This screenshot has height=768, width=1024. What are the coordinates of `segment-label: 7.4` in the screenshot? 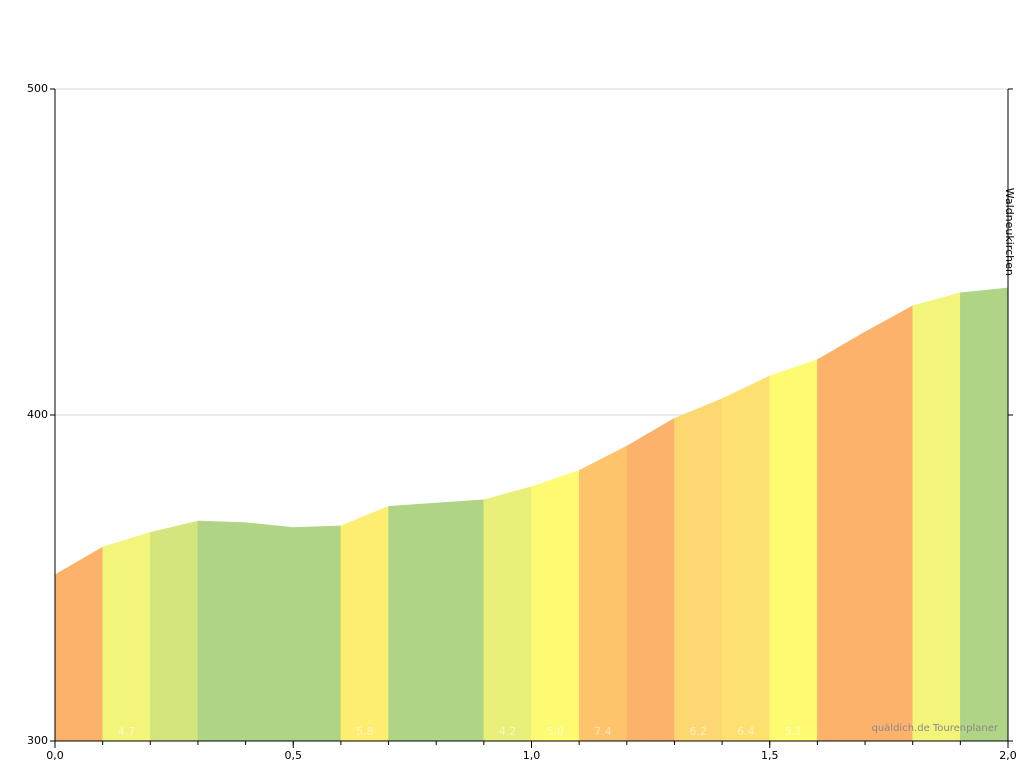 It's located at (603, 731).